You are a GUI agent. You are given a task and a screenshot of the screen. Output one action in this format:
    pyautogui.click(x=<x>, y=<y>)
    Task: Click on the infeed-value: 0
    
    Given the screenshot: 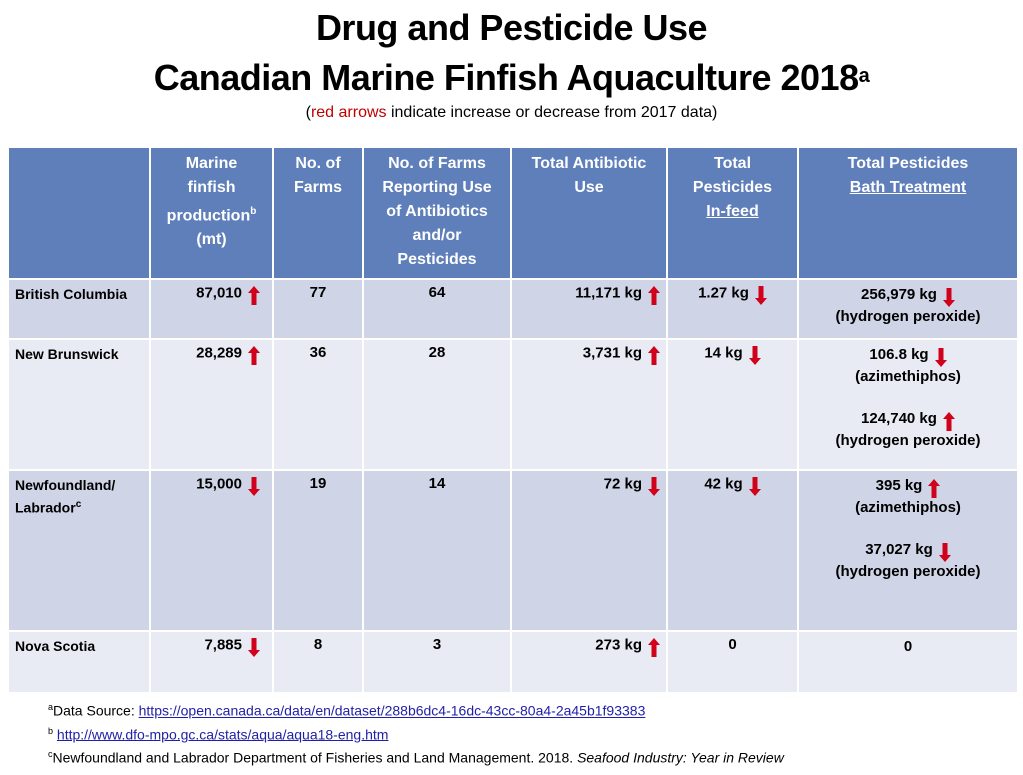 What is the action you would take?
    pyautogui.click(x=732, y=644)
    